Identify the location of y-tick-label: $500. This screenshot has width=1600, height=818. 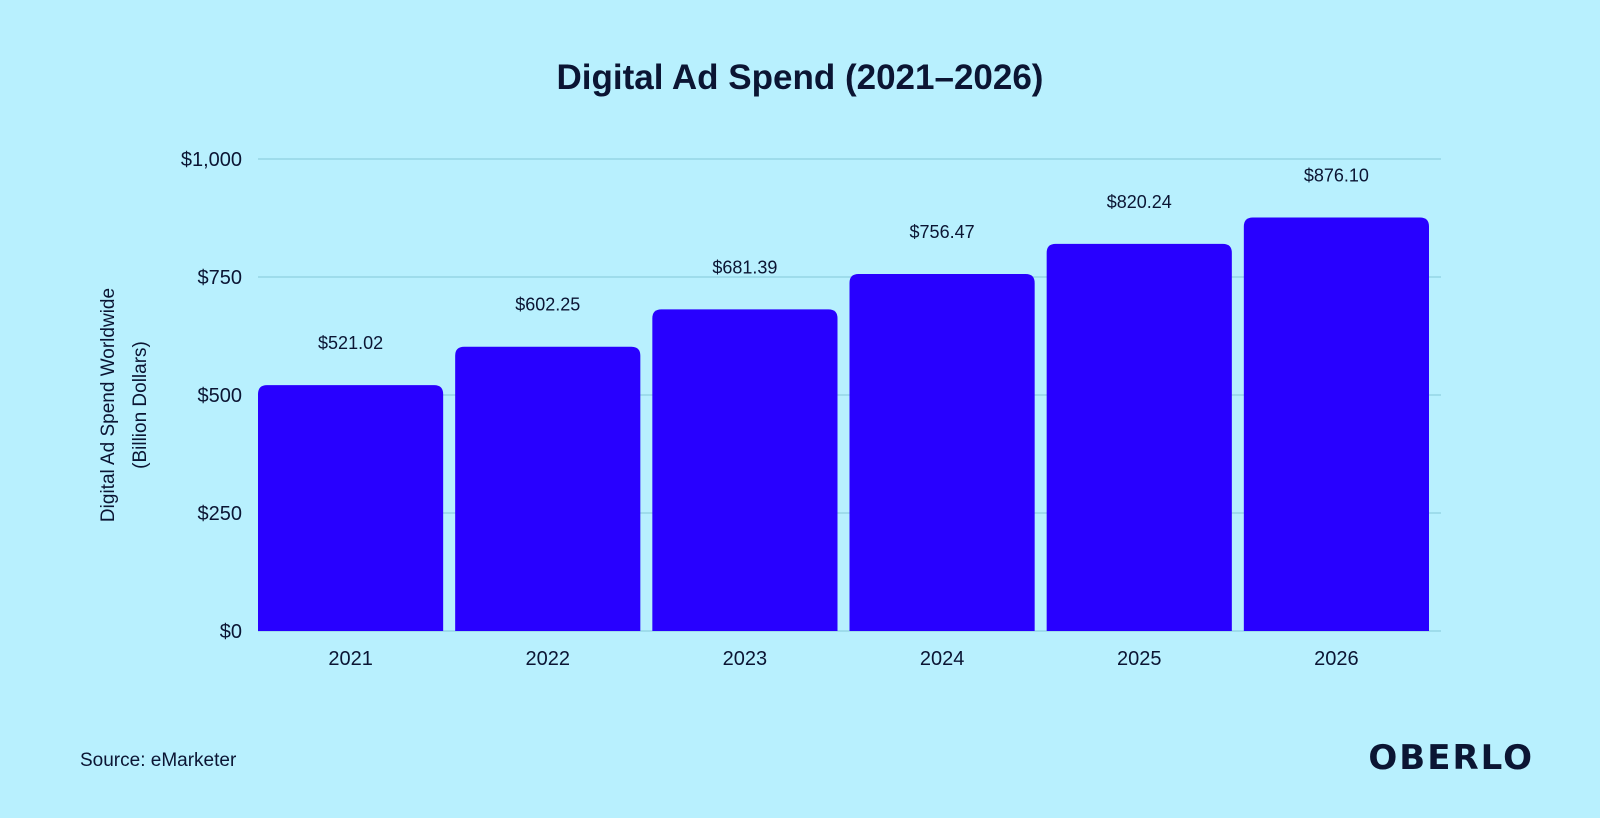
(220, 396).